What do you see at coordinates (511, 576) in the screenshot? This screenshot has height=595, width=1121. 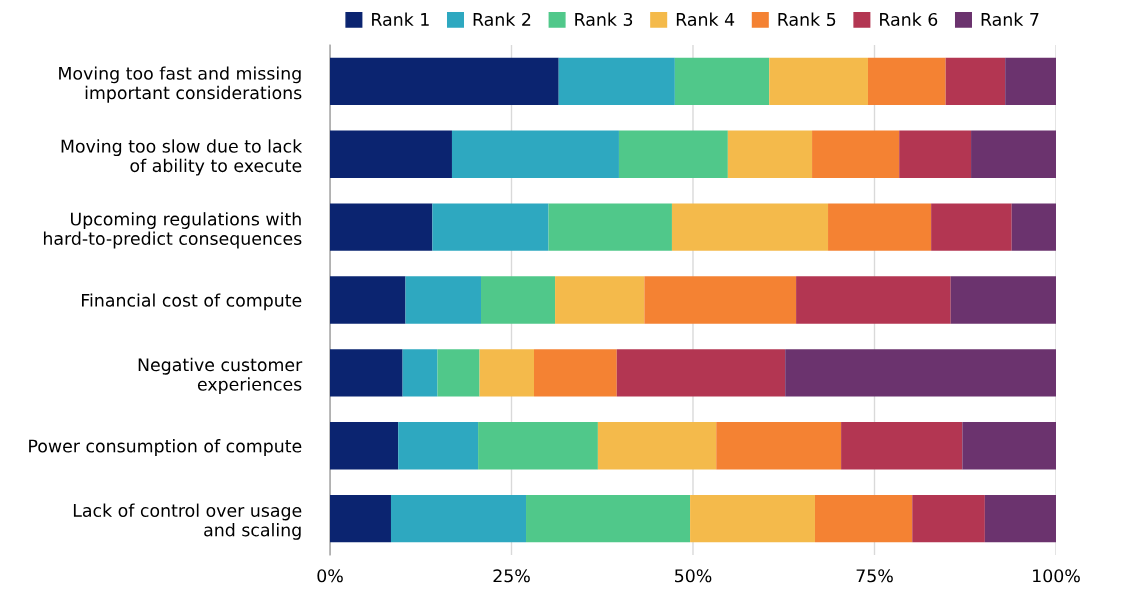 I see `x-tick-label: 25%` at bounding box center [511, 576].